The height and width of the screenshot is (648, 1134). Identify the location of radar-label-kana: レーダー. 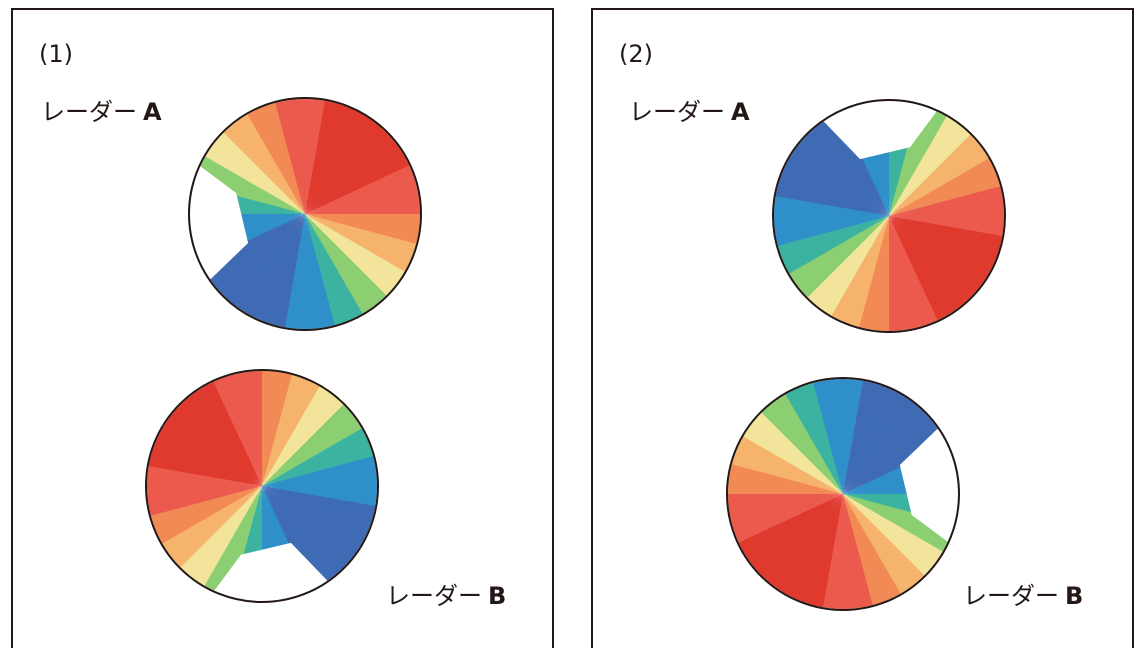
(1011, 596).